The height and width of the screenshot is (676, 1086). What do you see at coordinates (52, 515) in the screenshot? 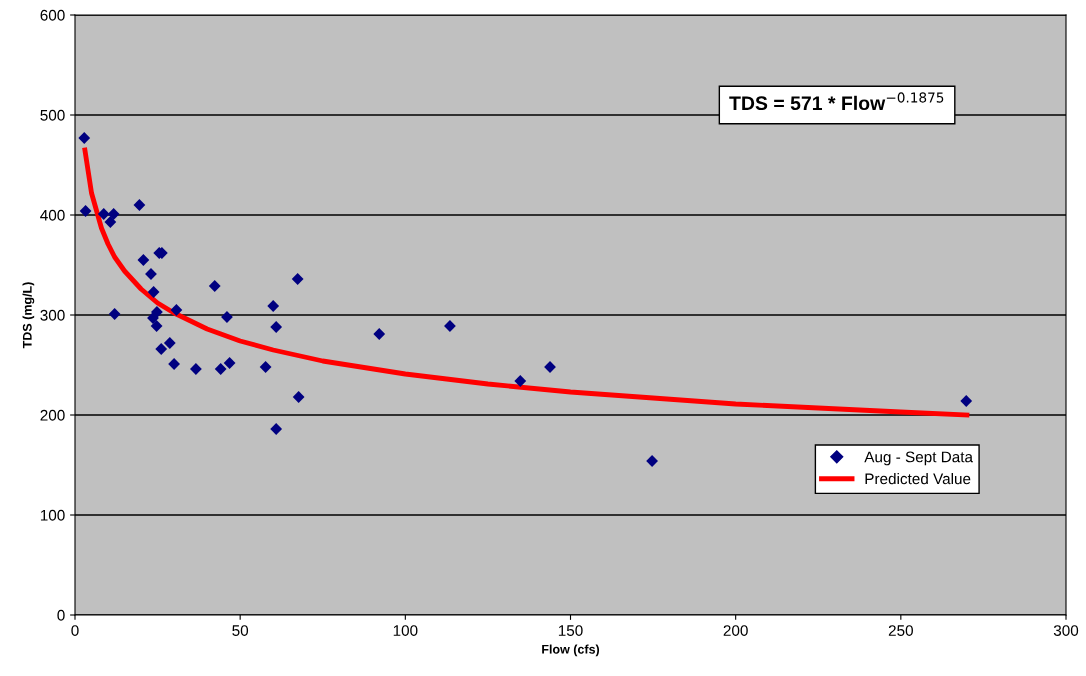
I see `y-tick-label: 100` at bounding box center [52, 515].